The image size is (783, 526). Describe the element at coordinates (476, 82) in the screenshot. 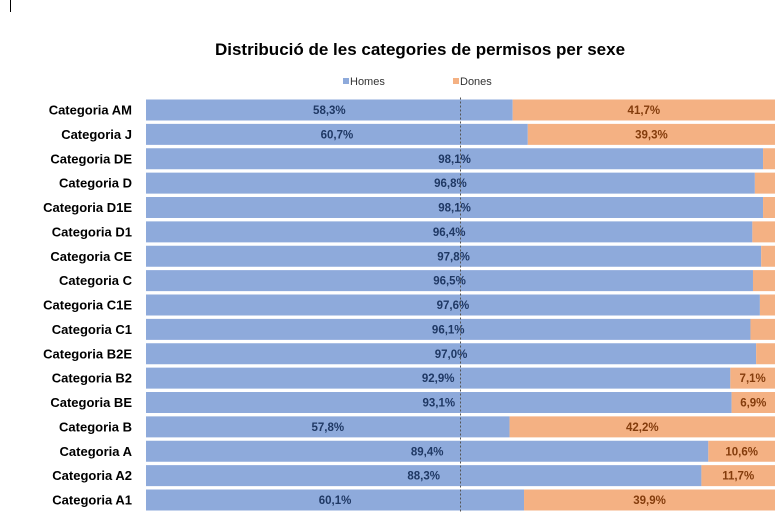

I see `legend-label-dones: Dones` at that location.